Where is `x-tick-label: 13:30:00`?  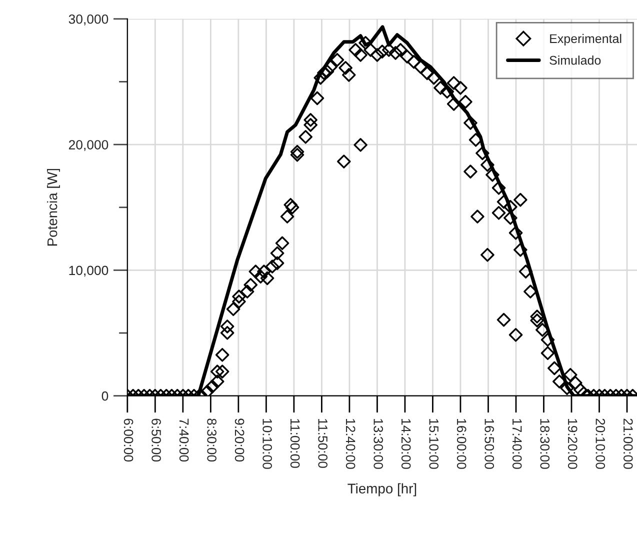
x-tick-label: 13:30:00 is located at coordinates (379, 444).